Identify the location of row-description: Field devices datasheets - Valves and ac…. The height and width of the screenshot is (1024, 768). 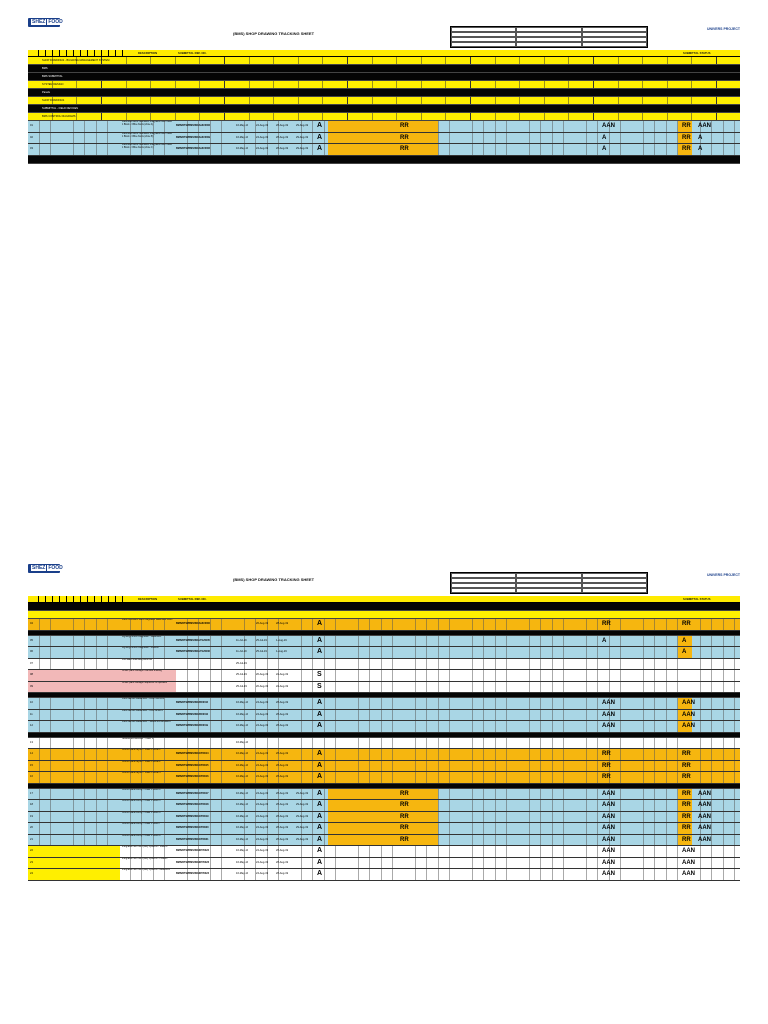
(146, 722).